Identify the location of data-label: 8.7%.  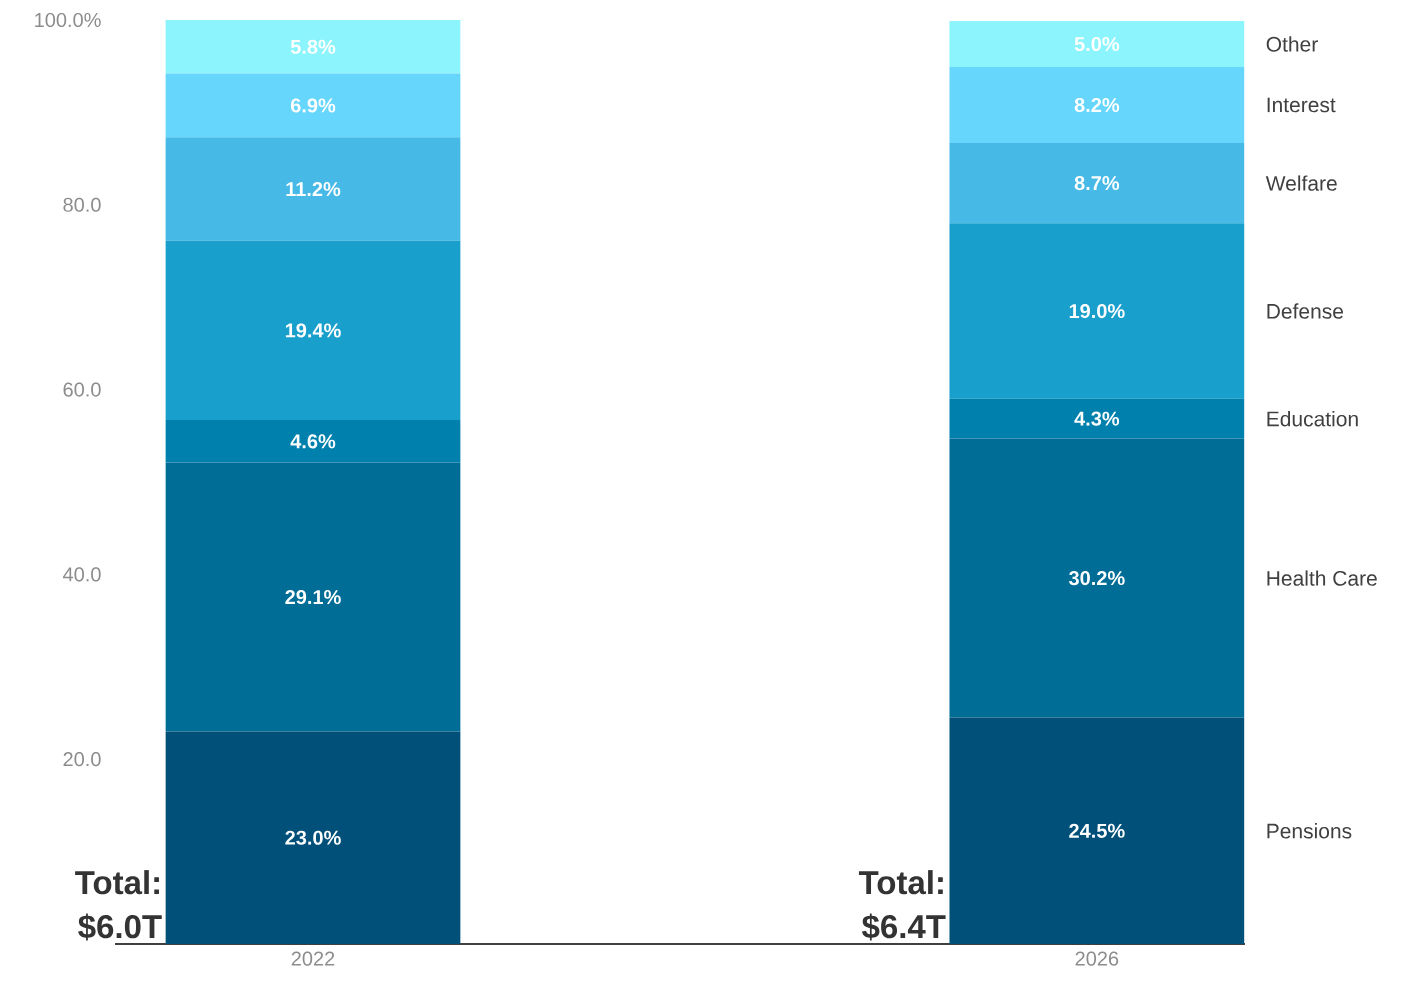
(1097, 183).